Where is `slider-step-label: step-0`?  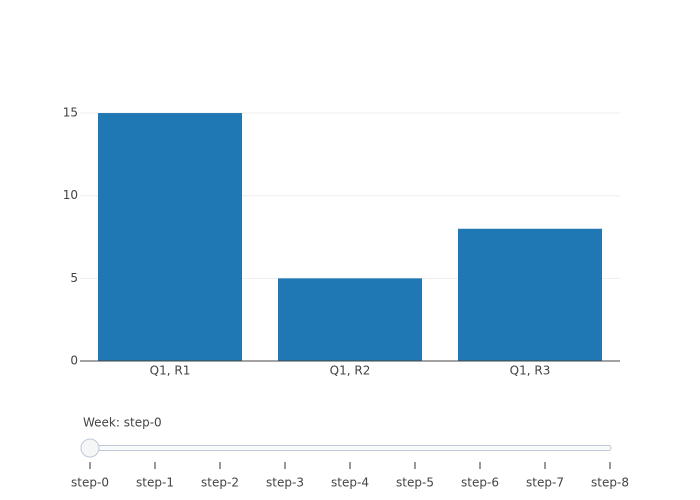
slider-step-label: step-0 is located at coordinates (90, 483).